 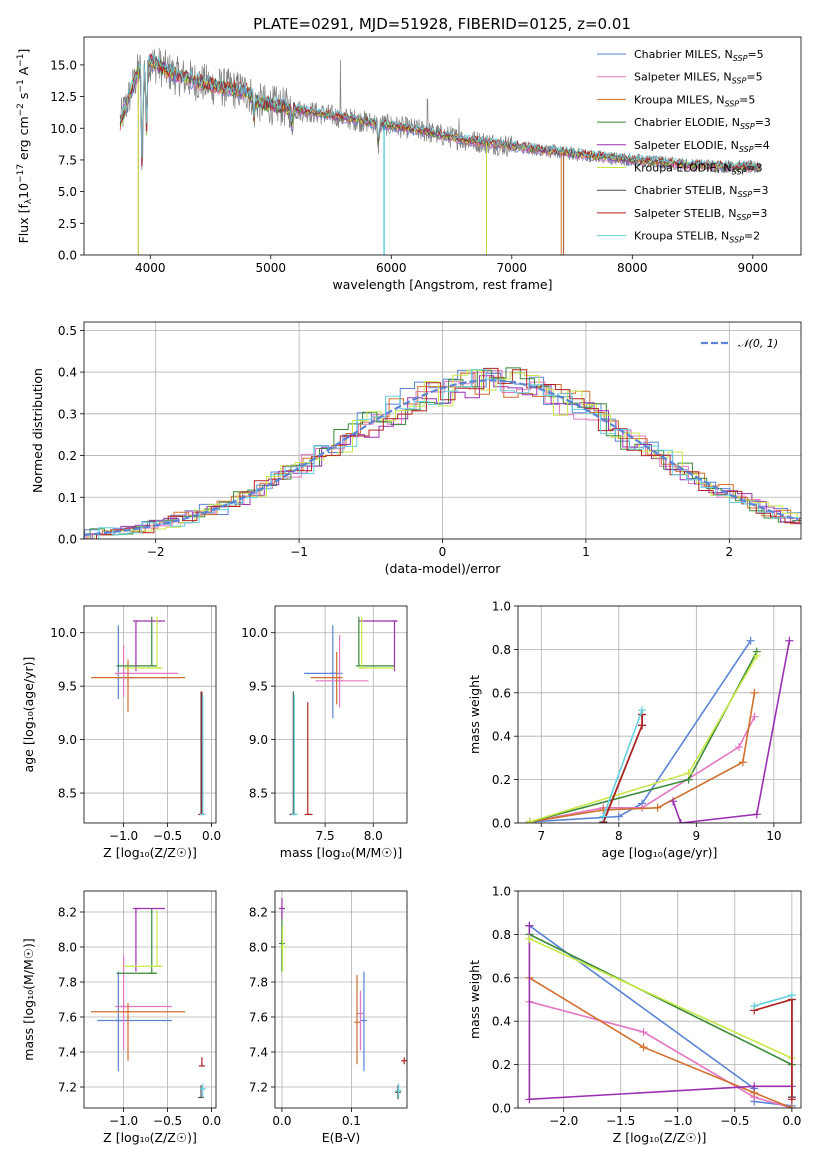 What do you see at coordinates (211, 1121) in the screenshot?
I see `mass-vs-Z-xtick-label: 0.0` at bounding box center [211, 1121].